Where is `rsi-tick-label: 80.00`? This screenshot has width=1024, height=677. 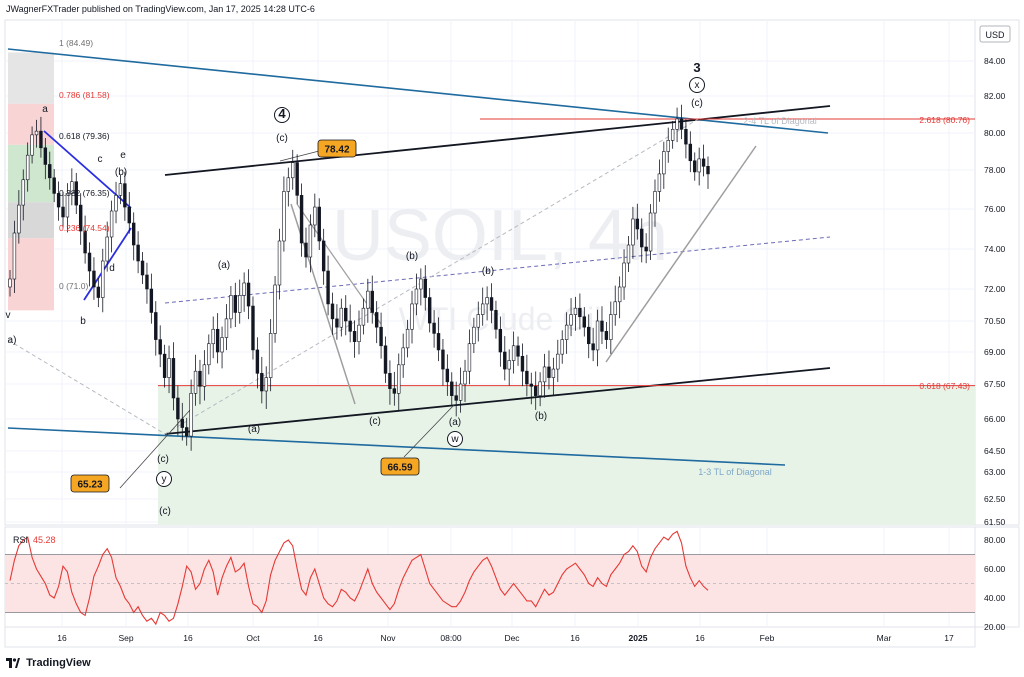
rsi-tick-label: 80.00 is located at coordinates (995, 540).